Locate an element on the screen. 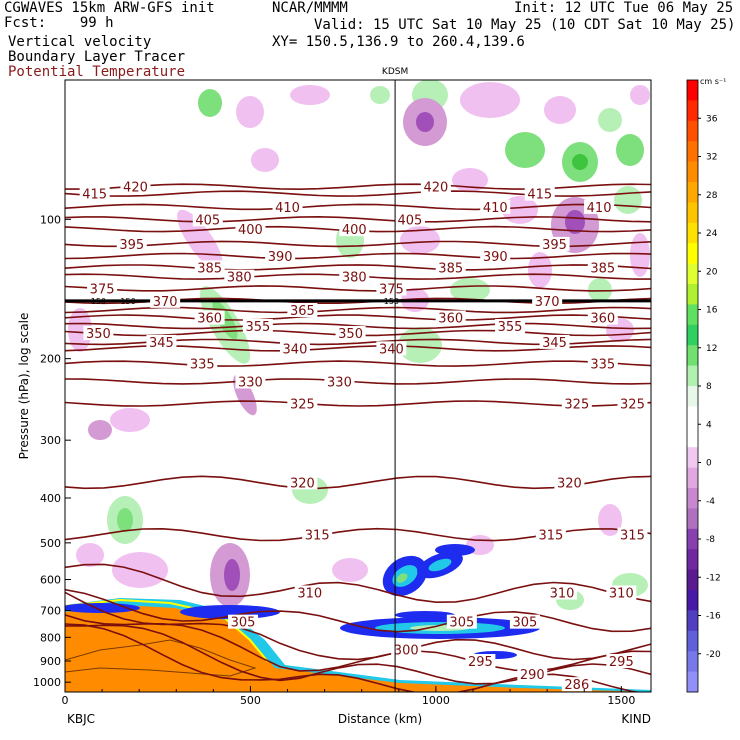 This screenshot has width=740, height=740. colorbar-tick-label: 12 is located at coordinates (711, 349).